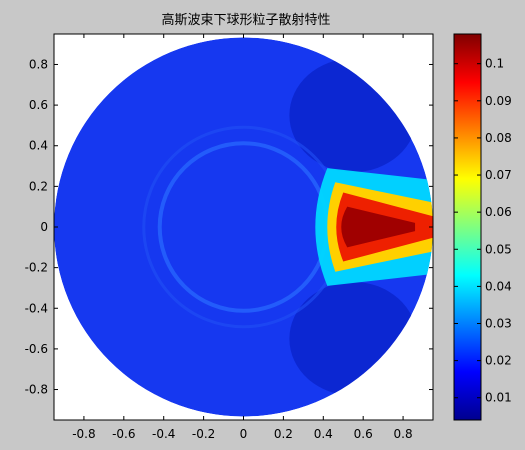 Image resolution: width=525 pixels, height=450 pixels. Describe the element at coordinates (483, 227) in the screenshot. I see `colorbar: 0.1 0.09 0.08 0.07 0.06 0.05 0.04 0.03 0.02 0.01` at that location.